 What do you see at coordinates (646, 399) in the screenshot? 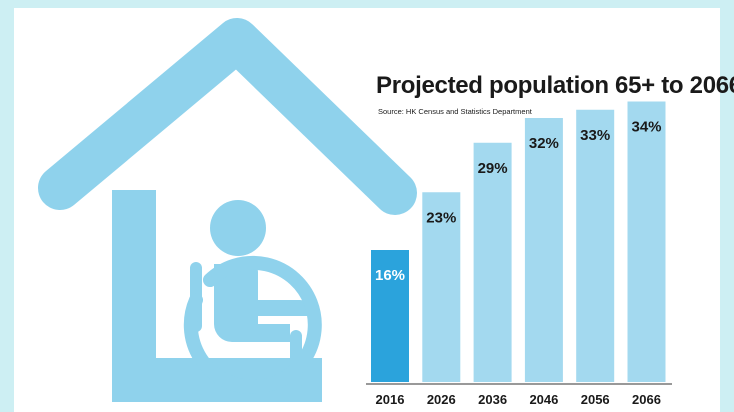
I see `x-tick-label-2066: 2066` at bounding box center [646, 399].